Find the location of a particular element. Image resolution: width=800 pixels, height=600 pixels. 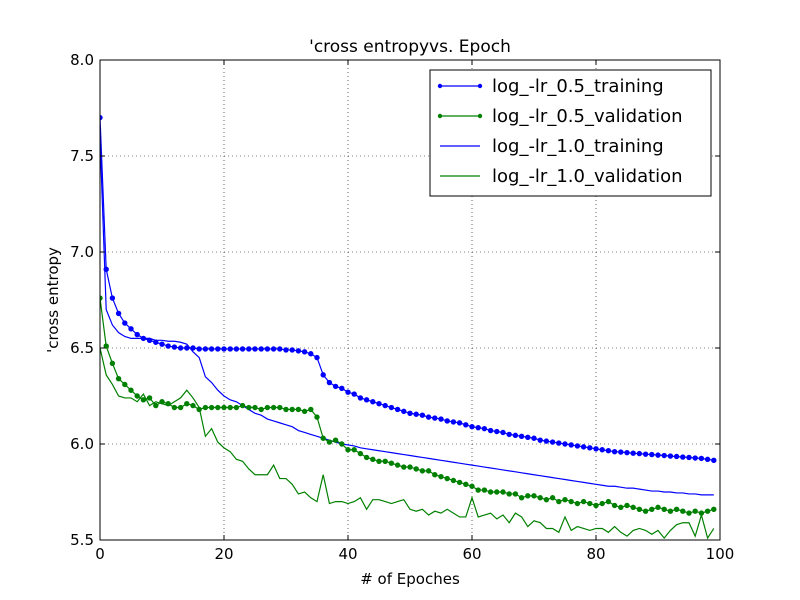

legend-item: log_-lr_1.0_validation is located at coordinates (561, 176).